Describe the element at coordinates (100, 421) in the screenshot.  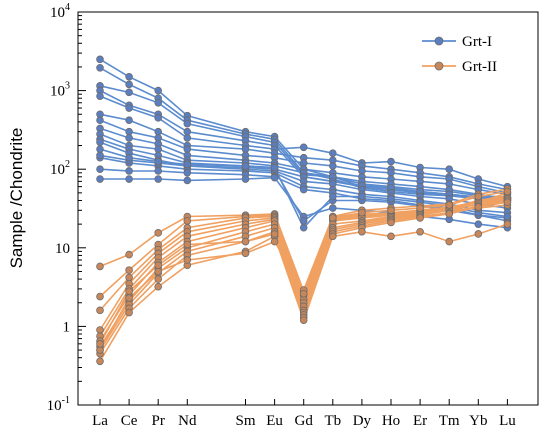
I see `x-tick-label: La` at that location.